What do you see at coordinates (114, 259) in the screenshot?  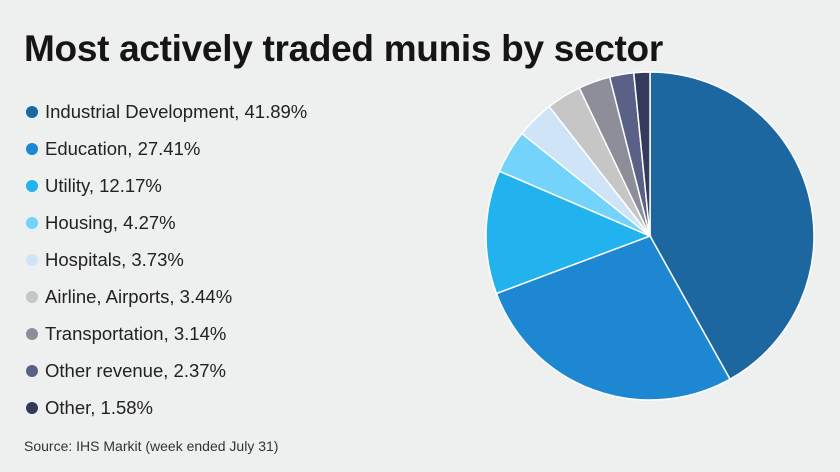 I see `legend-label: Hospitals, 3.73%` at bounding box center [114, 259].